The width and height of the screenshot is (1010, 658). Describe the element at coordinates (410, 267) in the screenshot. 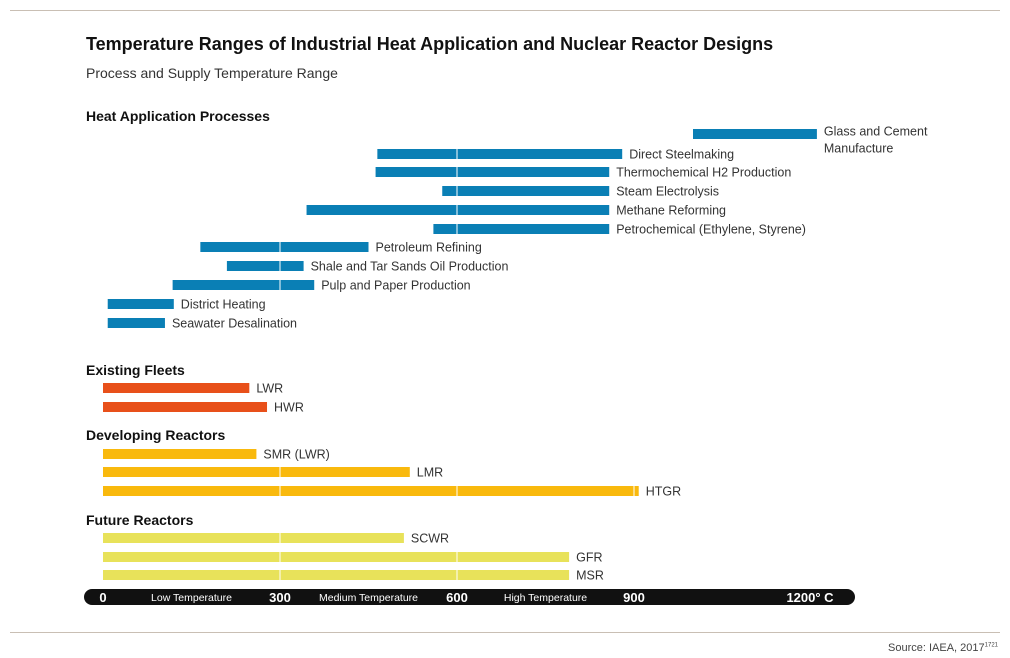

I see `bar-label: Shale and Tar Sands Oil Production` at that location.